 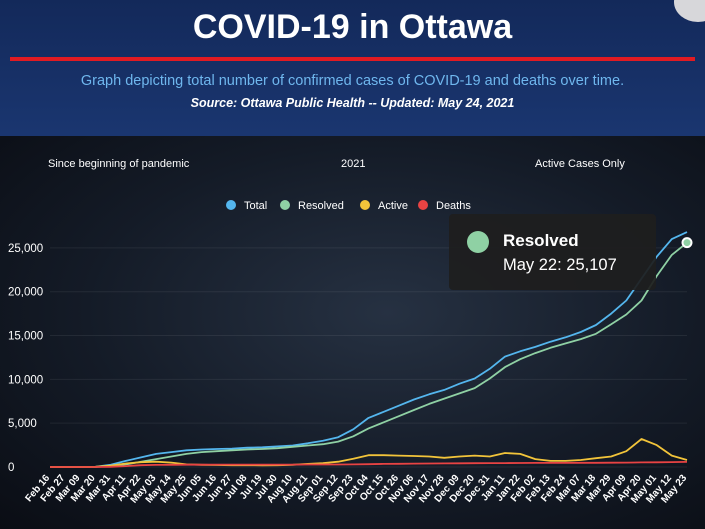 What do you see at coordinates (353, 164) in the screenshot?
I see `option-2021: 2021` at bounding box center [353, 164].